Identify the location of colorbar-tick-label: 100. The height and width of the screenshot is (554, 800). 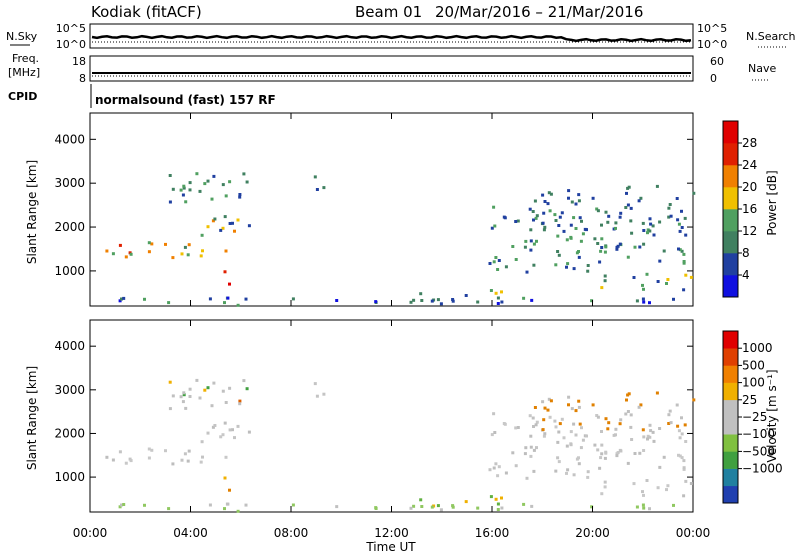
(753, 383).